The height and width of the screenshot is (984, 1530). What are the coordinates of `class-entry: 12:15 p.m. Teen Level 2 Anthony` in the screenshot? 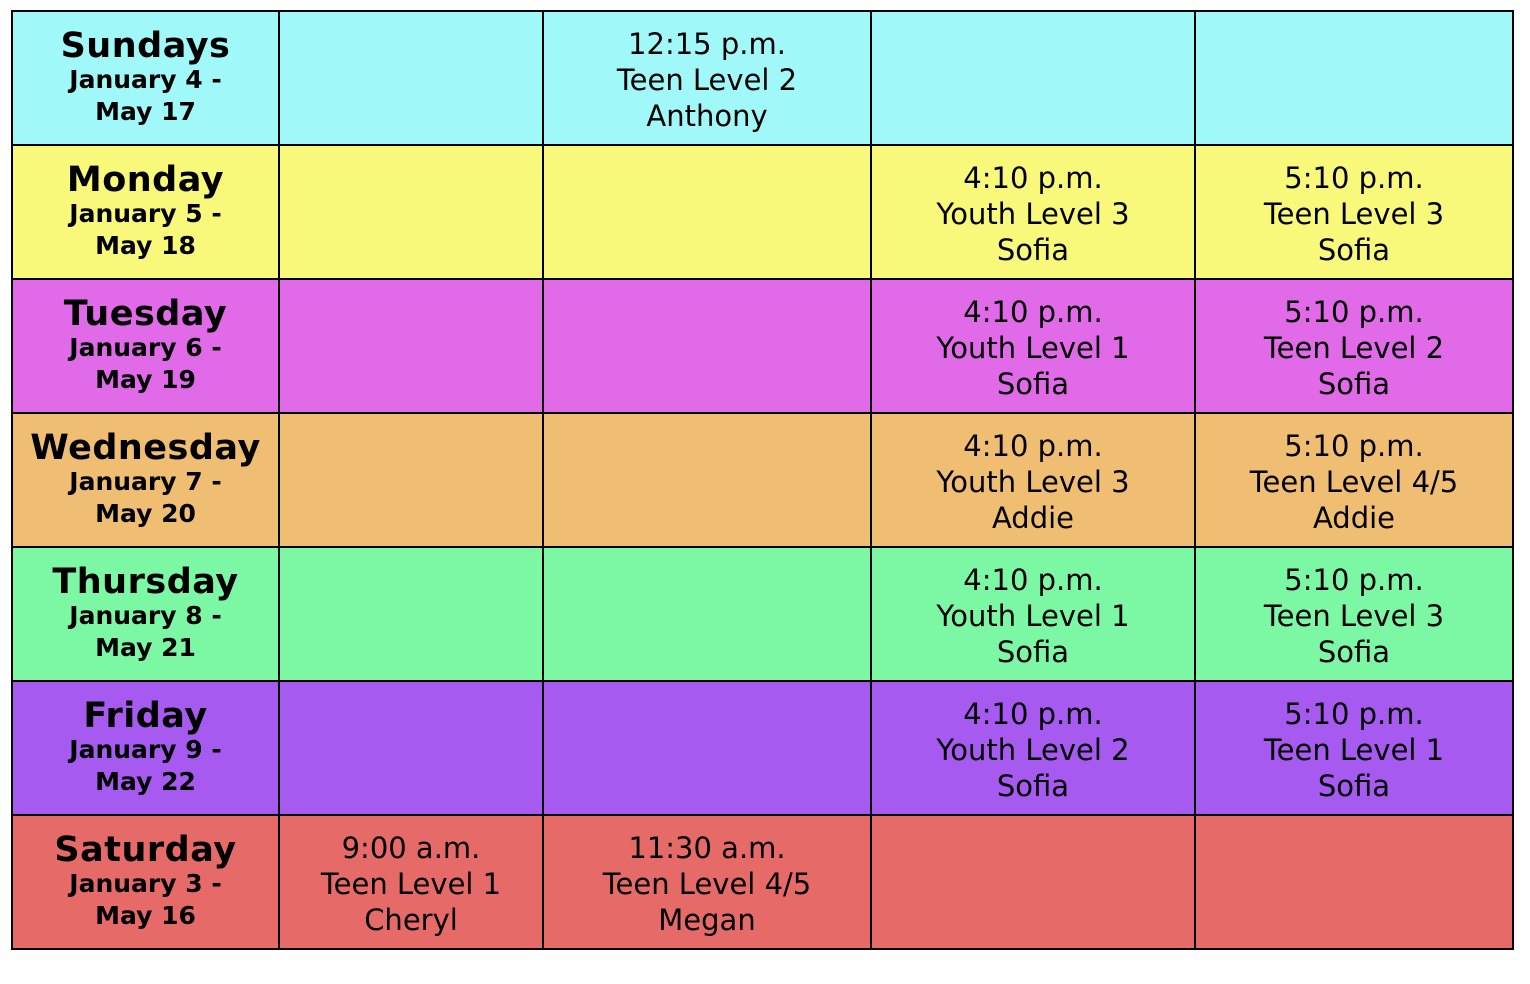 It's located at (707, 73).